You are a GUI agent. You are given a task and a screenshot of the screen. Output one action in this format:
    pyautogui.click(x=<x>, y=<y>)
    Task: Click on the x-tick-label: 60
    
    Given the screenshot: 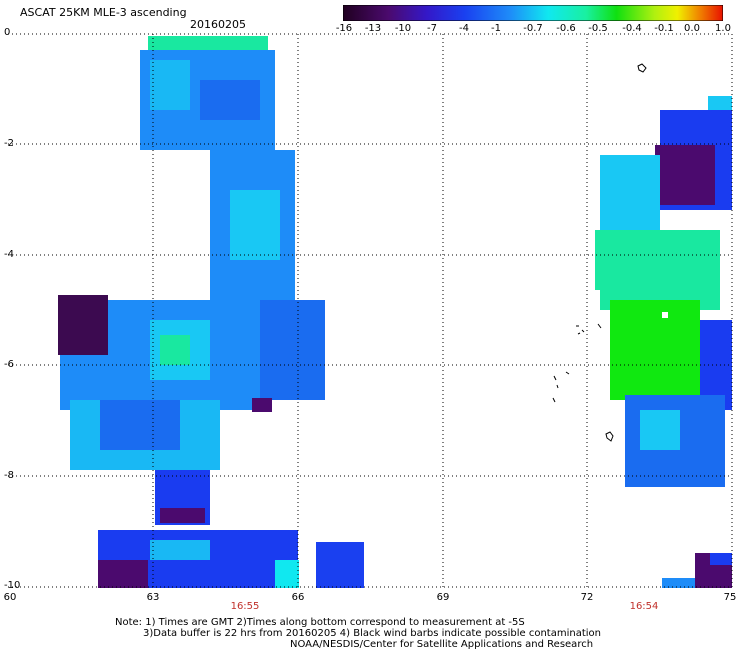 What is the action you would take?
    pyautogui.click(x=10, y=597)
    